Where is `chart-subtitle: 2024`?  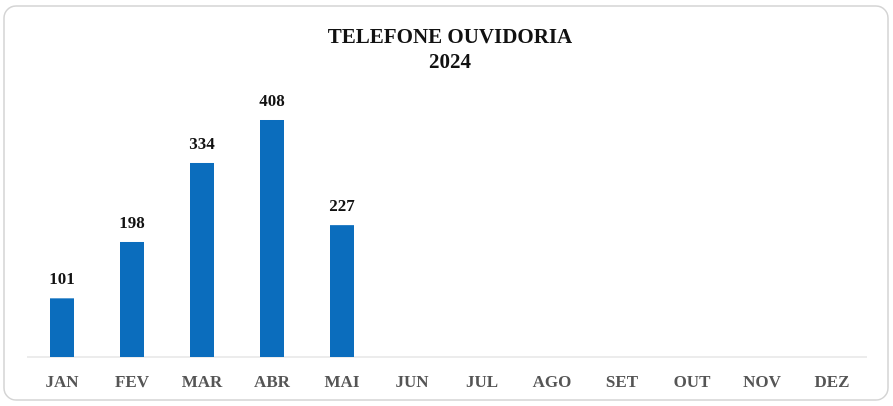
chart-subtitle: 2024 is located at coordinates (450, 61).